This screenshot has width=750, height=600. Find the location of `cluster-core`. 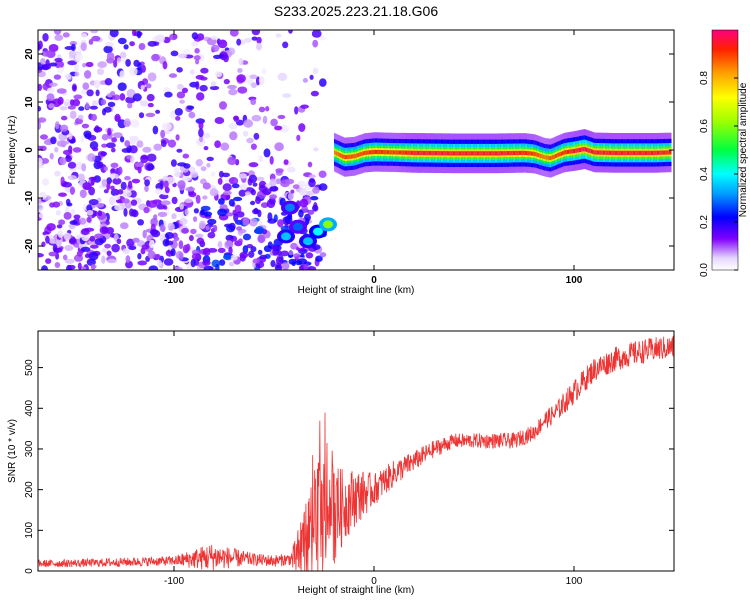

cluster-core is located at coordinates (298, 226).